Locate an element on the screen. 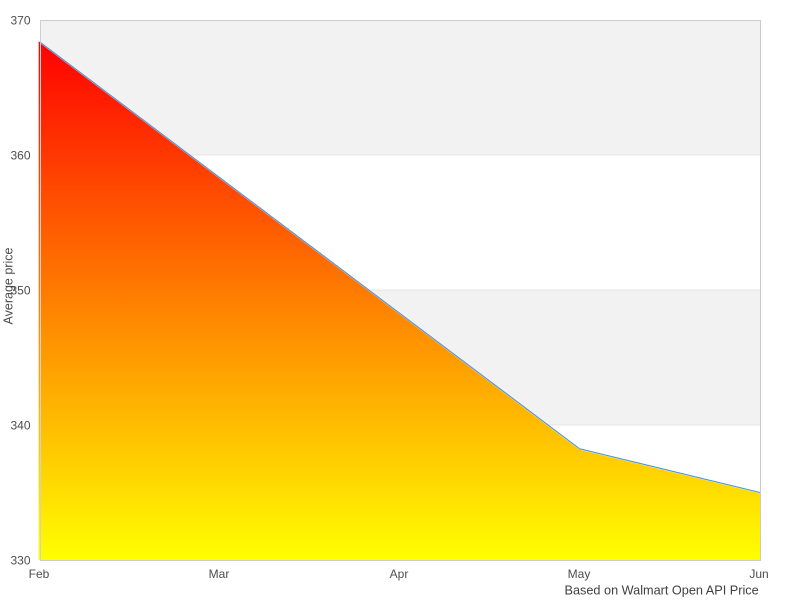 The width and height of the screenshot is (800, 605). svg-text: Feb is located at coordinates (39, 574).